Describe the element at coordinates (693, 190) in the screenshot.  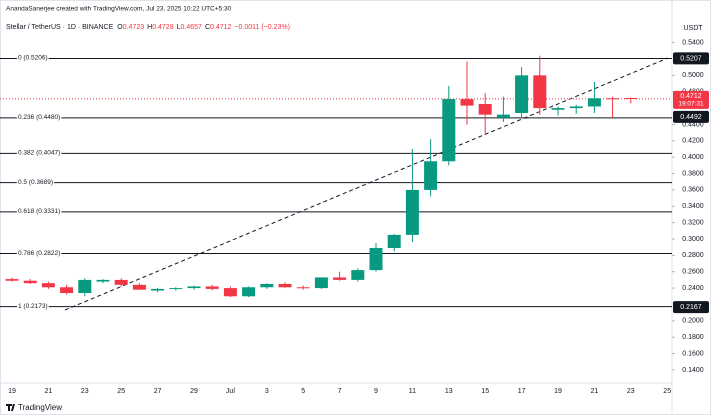
I see `y-tick-label: 0.3600` at that location.